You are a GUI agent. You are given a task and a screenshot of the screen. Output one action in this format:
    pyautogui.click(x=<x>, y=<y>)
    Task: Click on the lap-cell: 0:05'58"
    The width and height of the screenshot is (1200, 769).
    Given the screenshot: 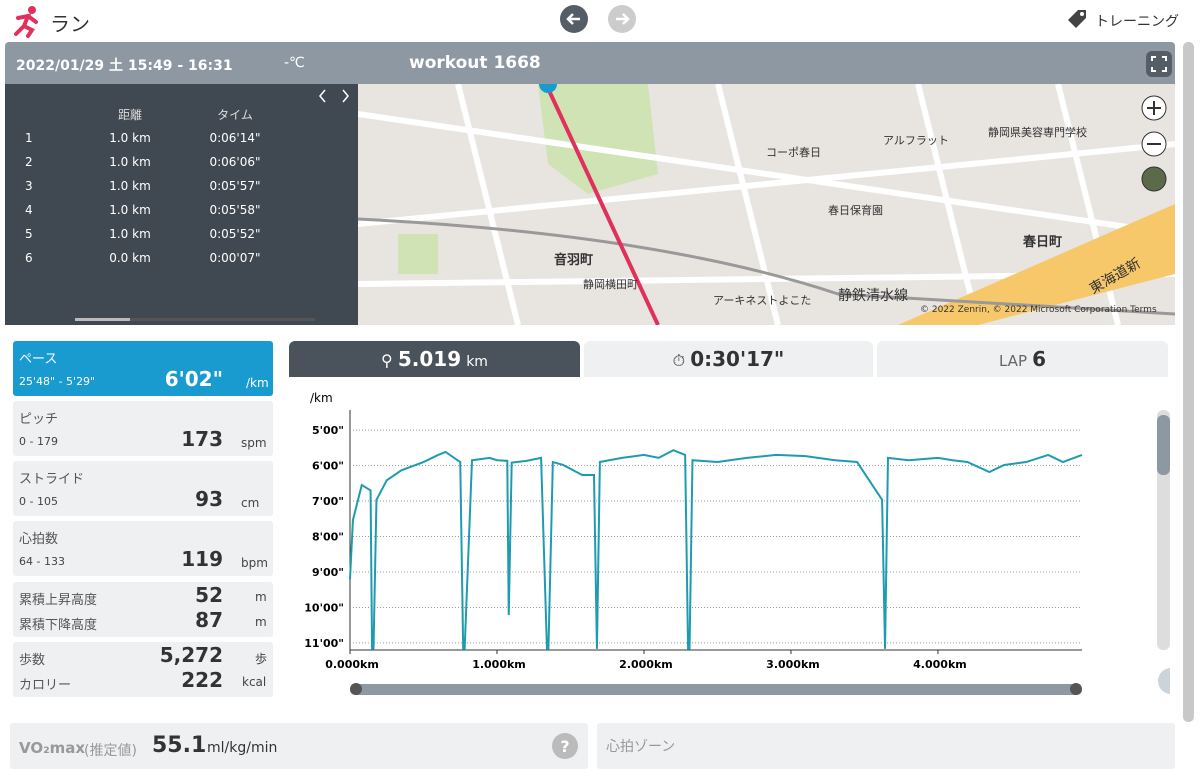 What is the action you would take?
    pyautogui.click(x=235, y=210)
    